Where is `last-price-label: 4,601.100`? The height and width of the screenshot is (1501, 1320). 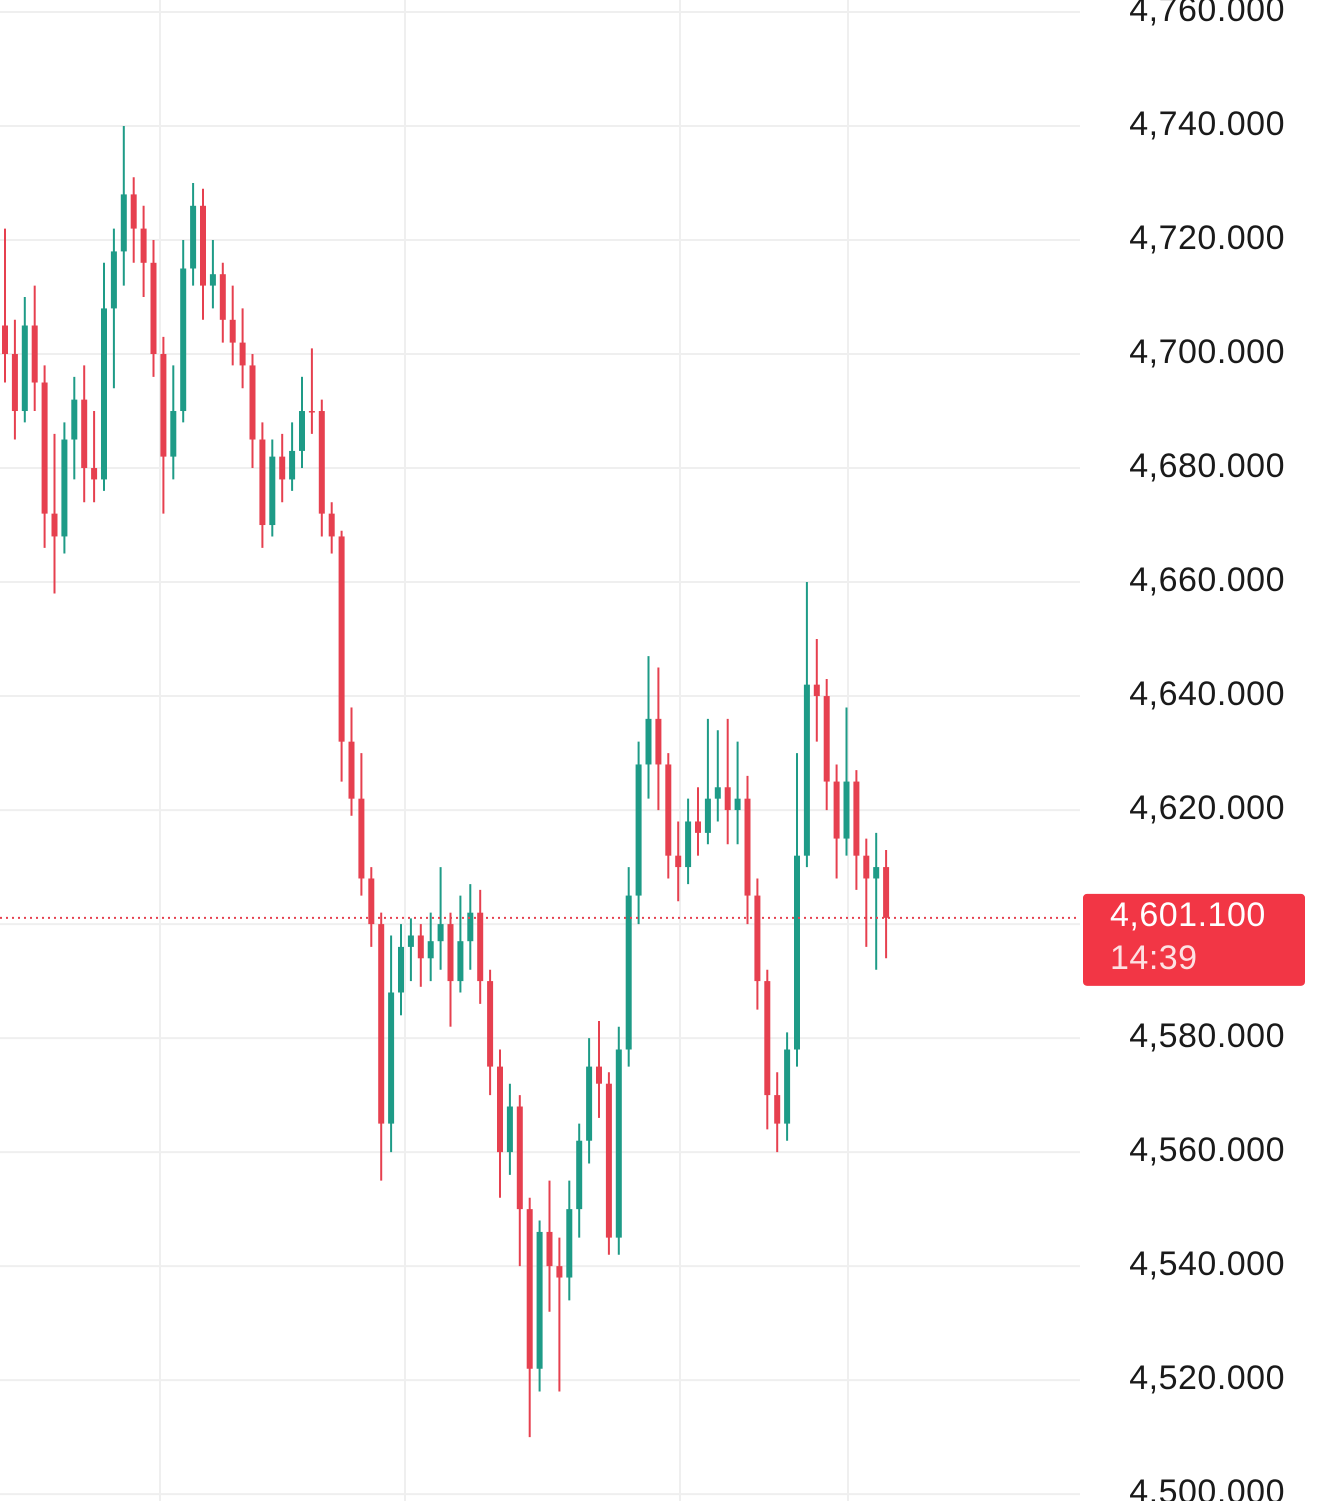 last-price-label: 4,601.100 is located at coordinates (1188, 915).